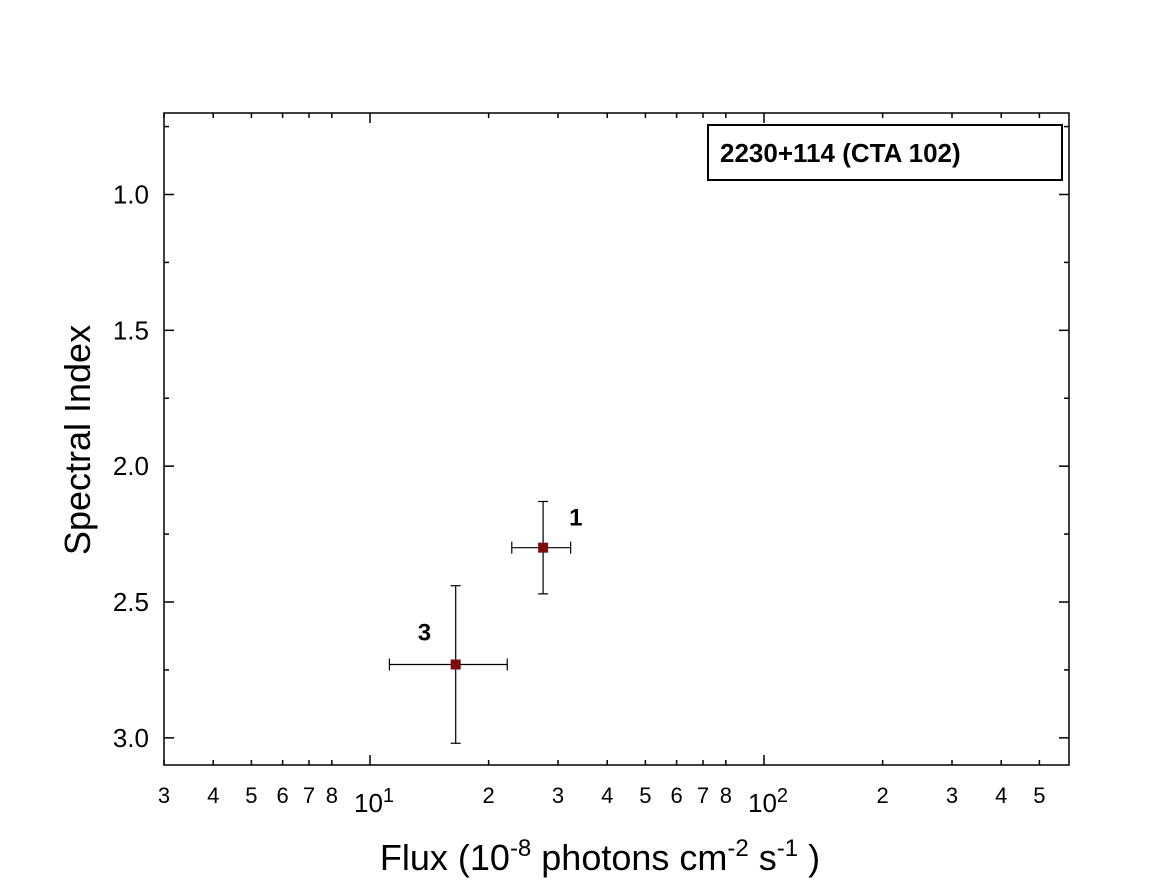  I want to click on y-tick-label: 1.5, so click(131, 330).